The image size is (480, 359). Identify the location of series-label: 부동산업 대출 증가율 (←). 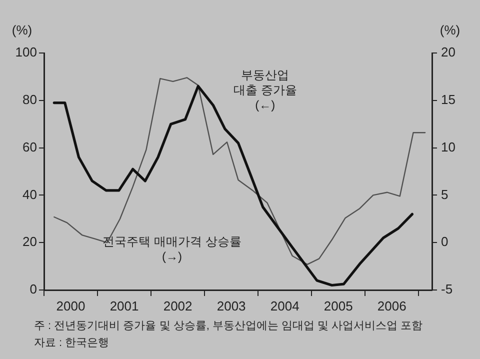
(265, 90).